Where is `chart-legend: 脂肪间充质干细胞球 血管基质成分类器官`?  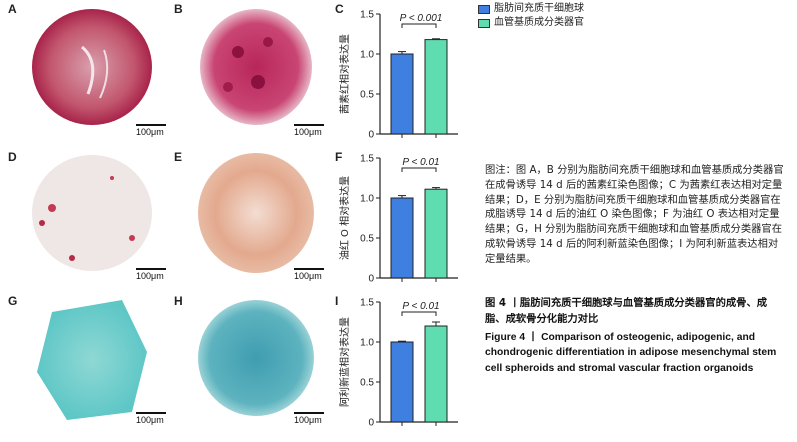
chart-legend: 脂肪间充质干细胞球 血管基质成分类器官 is located at coordinates (531, 16).